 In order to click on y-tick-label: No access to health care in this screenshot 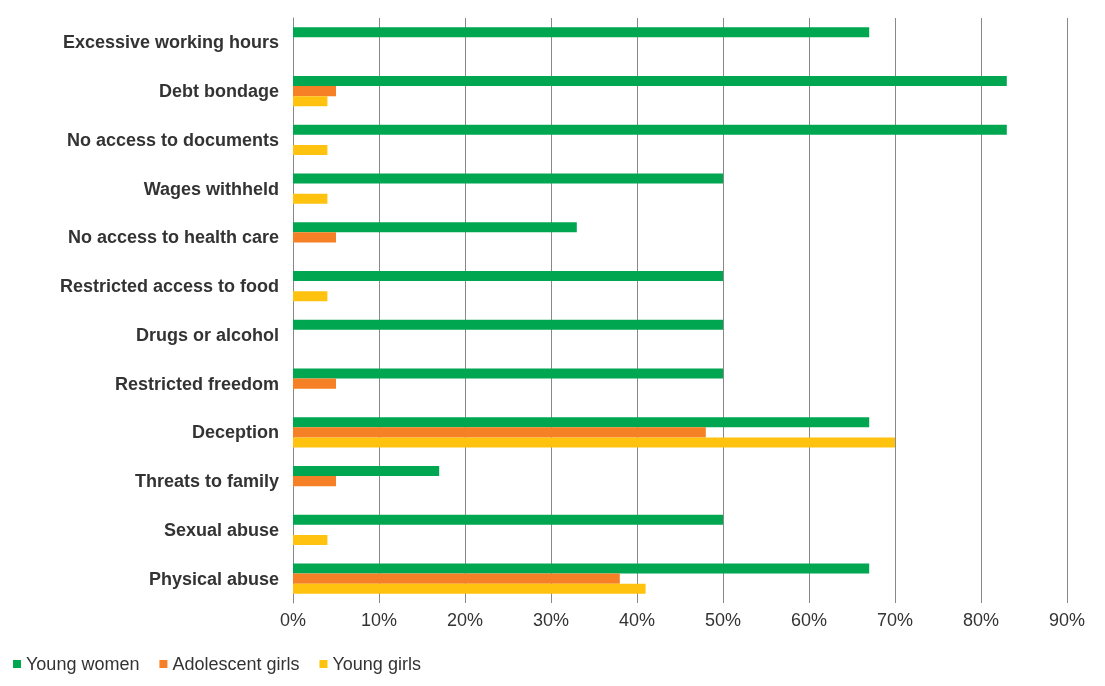, I will do `click(173, 237)`.